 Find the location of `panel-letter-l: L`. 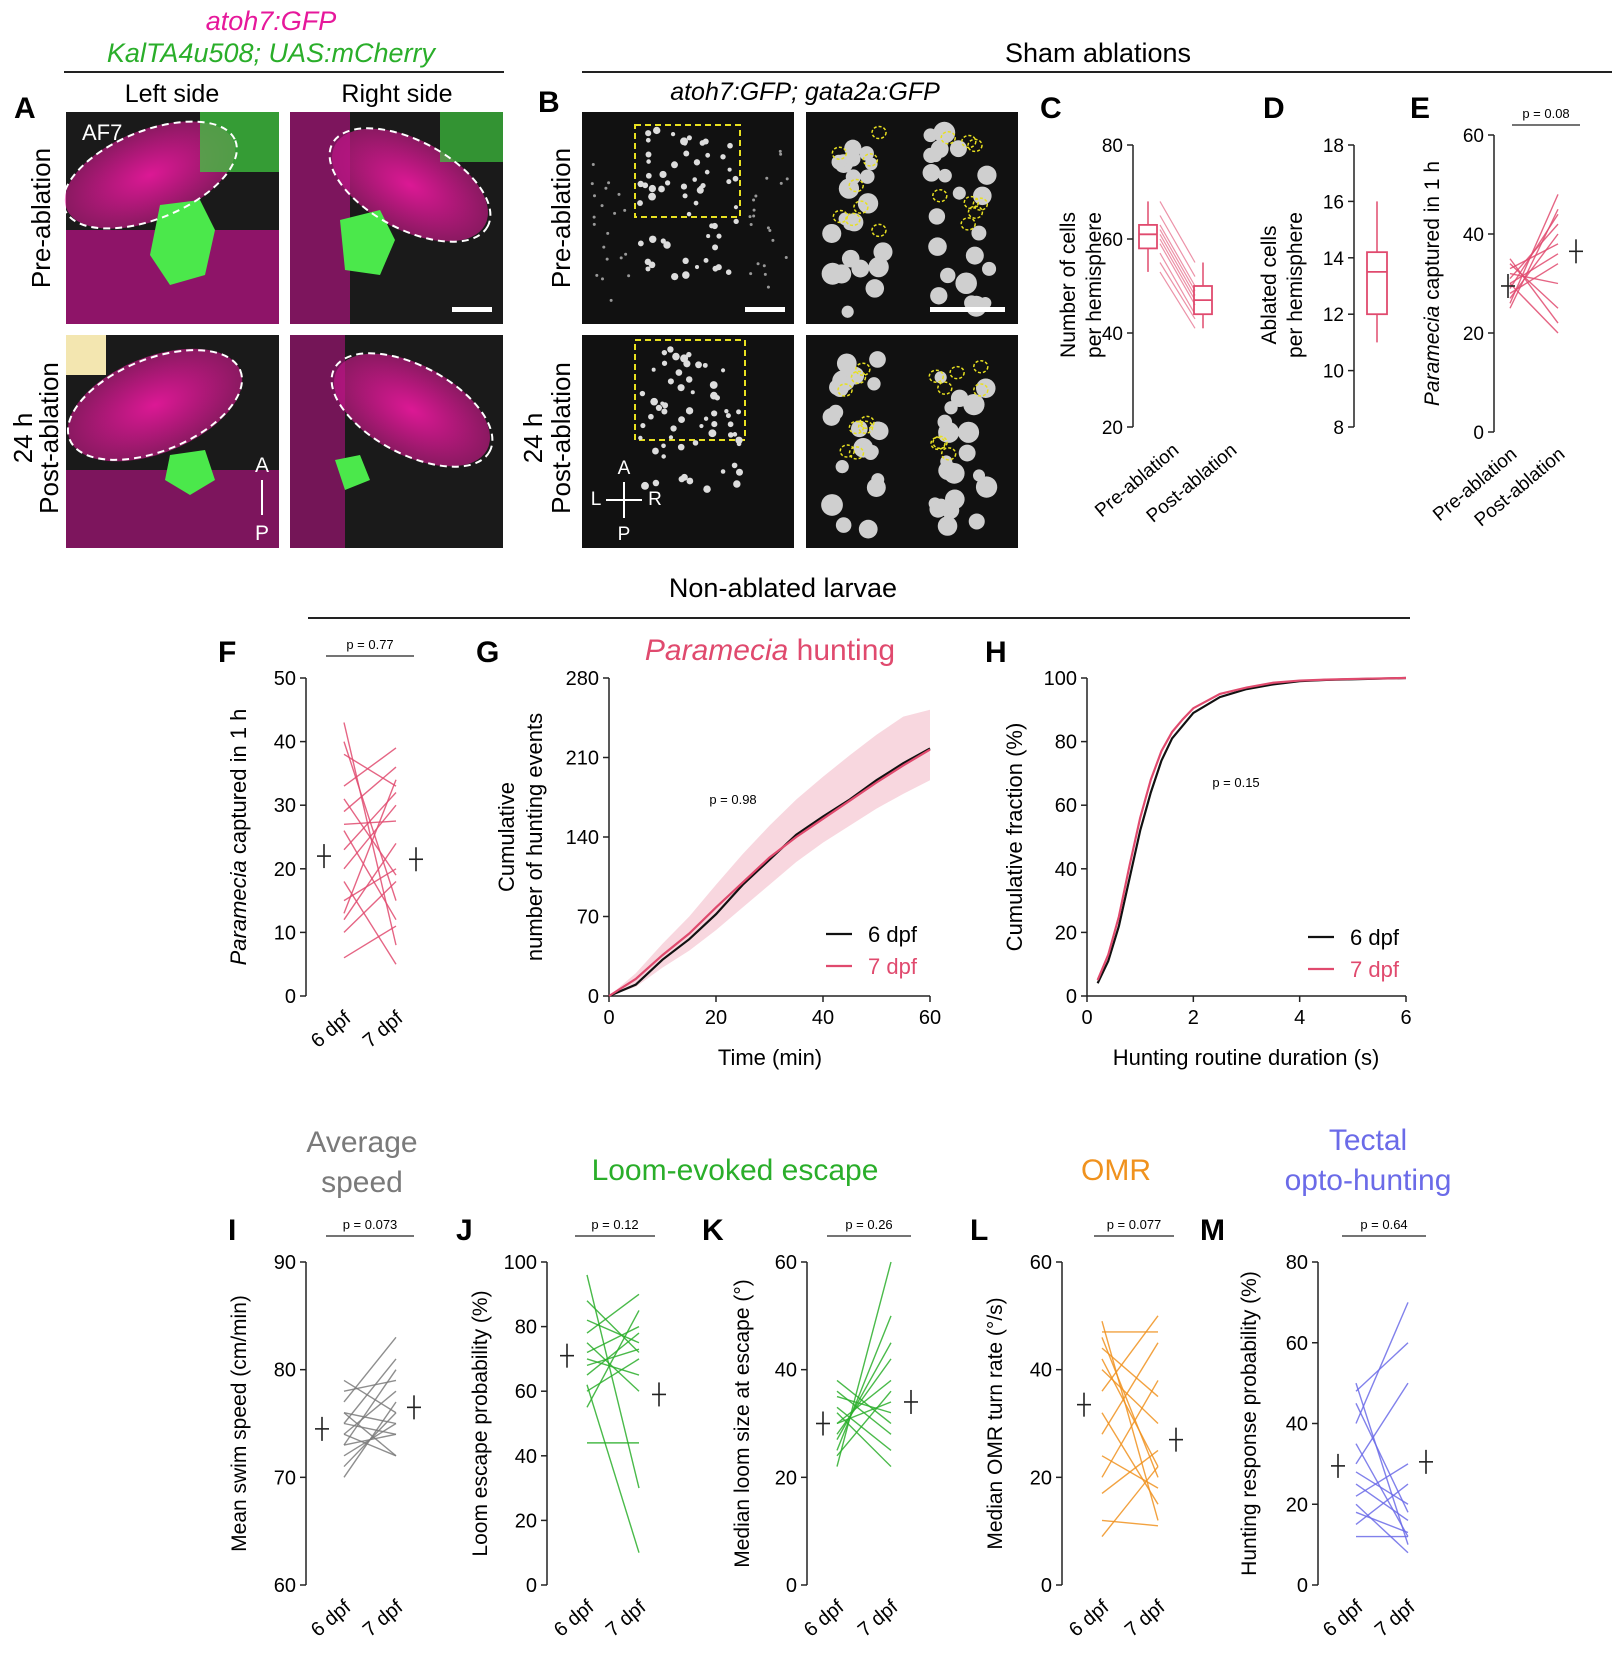

panel-letter-l: L is located at coordinates (979, 1230).